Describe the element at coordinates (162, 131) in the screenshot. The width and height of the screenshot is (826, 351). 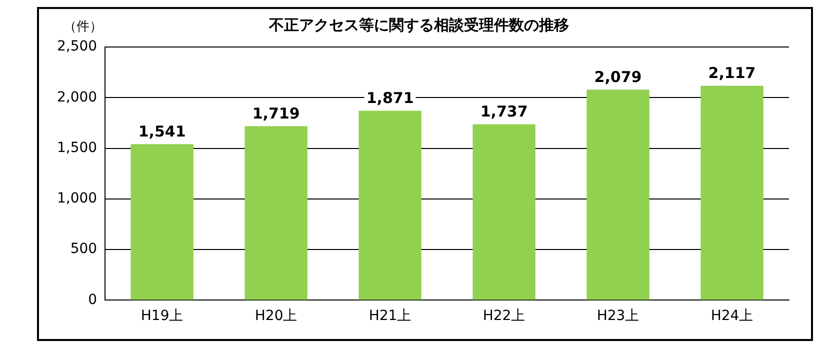
I see `data-label: 1,541` at that location.